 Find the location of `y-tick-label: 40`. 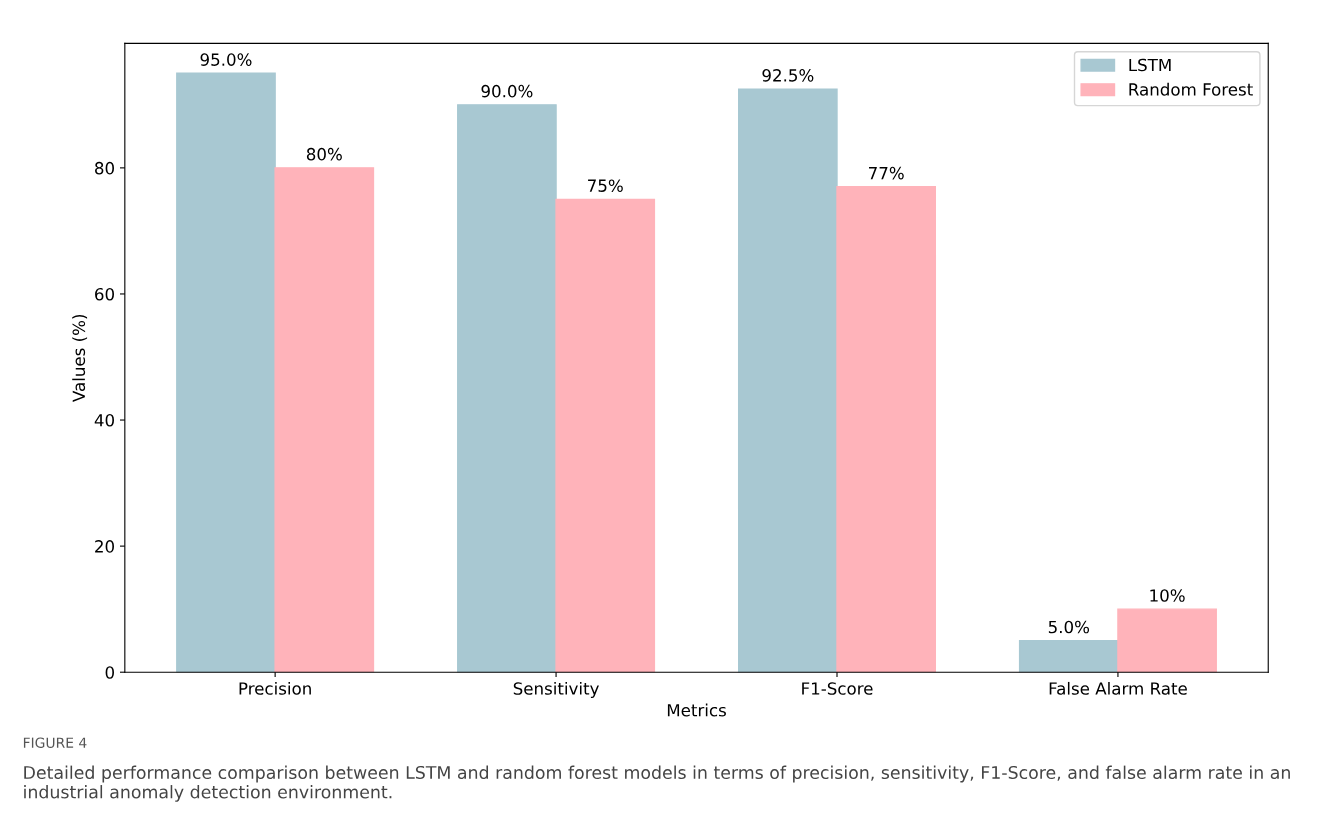

y-tick-label: 40 is located at coordinates (104, 420).